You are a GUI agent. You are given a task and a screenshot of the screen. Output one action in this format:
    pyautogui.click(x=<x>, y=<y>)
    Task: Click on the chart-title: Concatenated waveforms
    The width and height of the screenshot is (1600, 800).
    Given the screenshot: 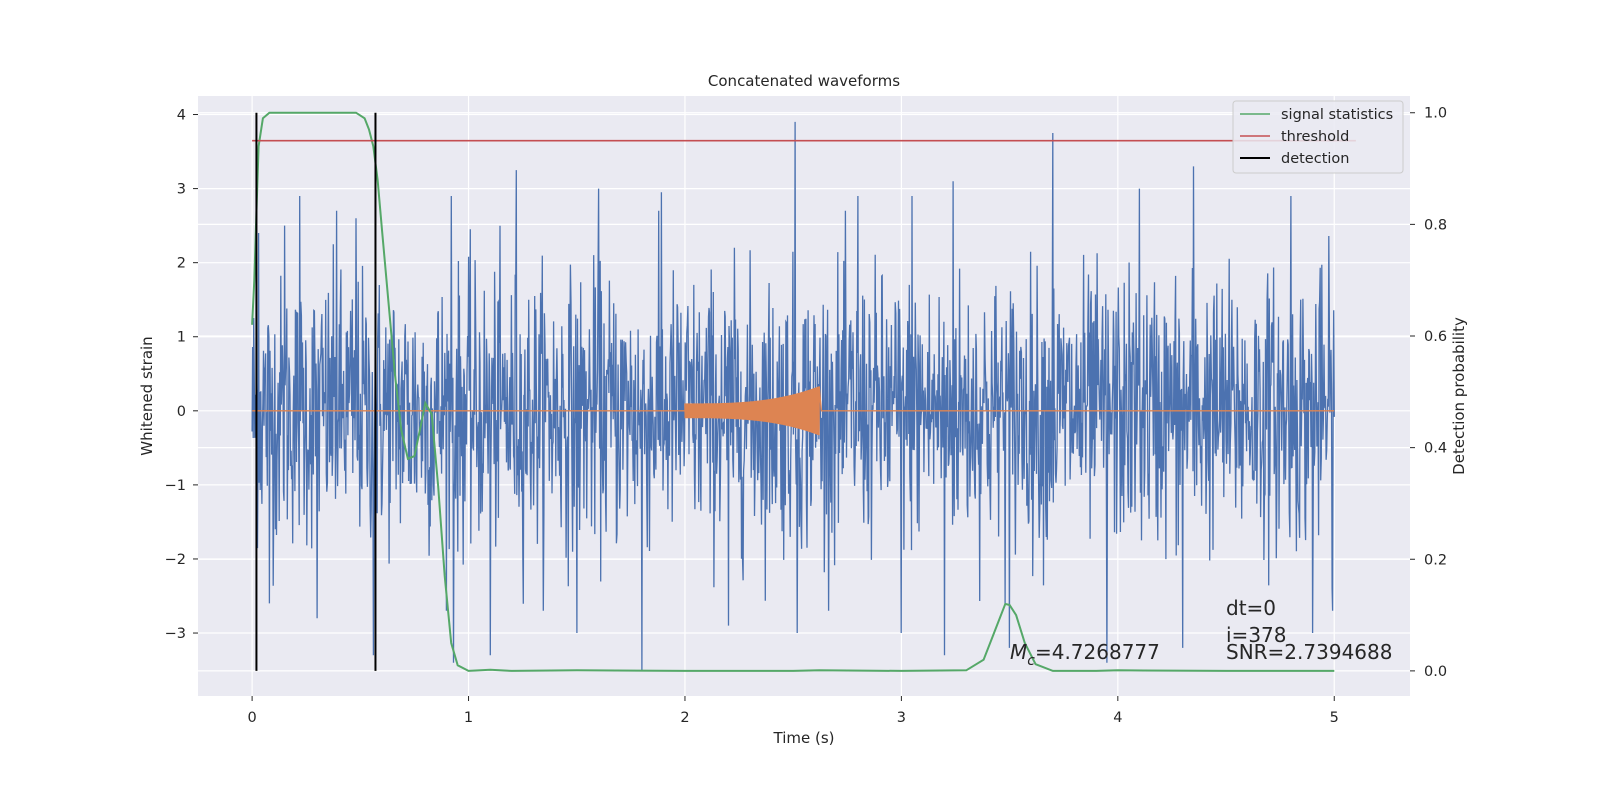 What is the action you would take?
    pyautogui.click(x=804, y=81)
    